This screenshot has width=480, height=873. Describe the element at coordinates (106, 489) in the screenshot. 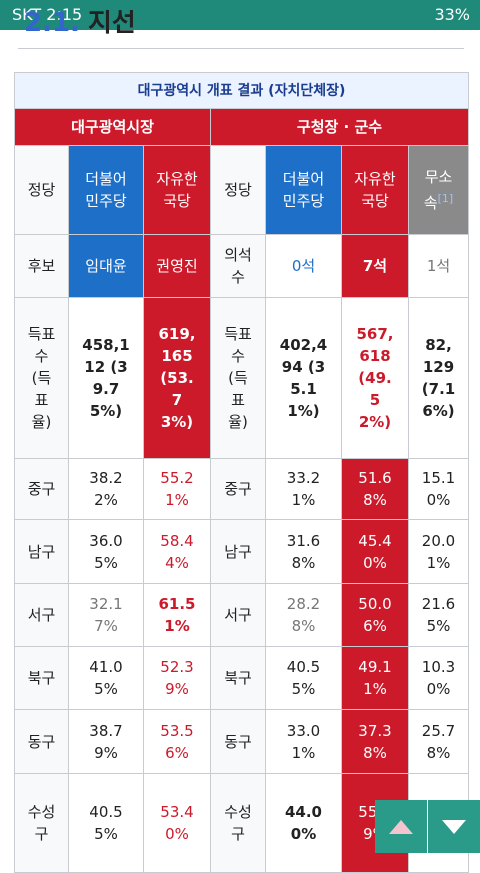

I see `cell: 38.22%` at that location.